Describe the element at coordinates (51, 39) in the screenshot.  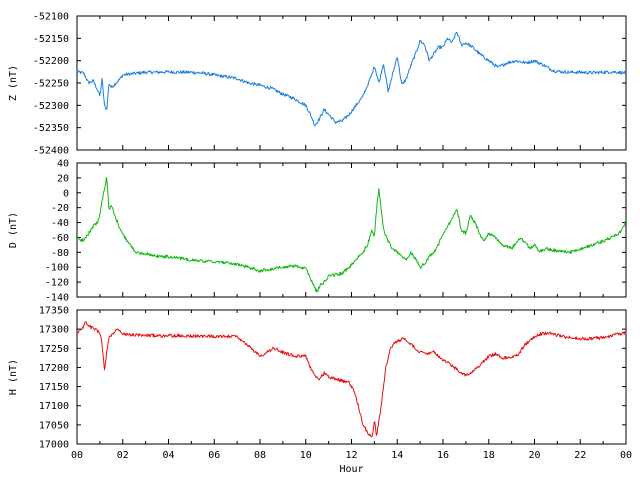
I see `z-ytick-label: -52150` at that location.